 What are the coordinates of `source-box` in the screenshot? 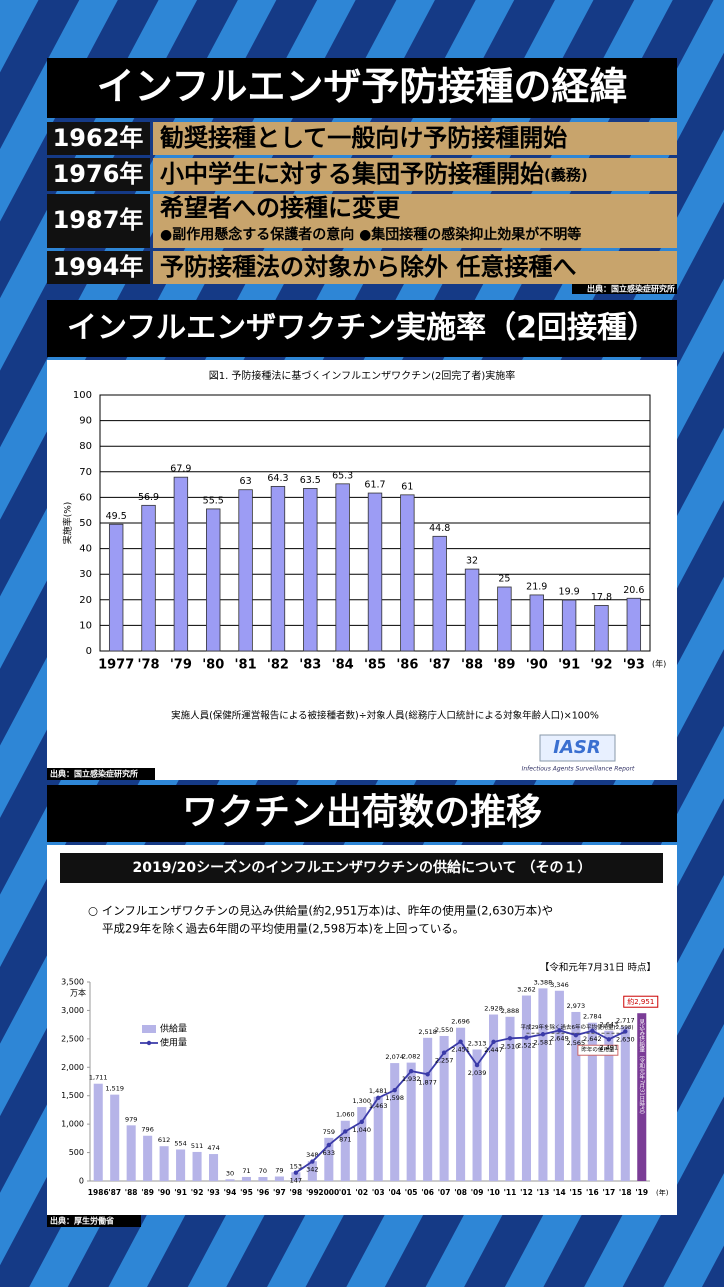 It's located at (101, 774).